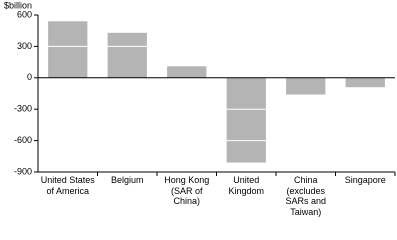  What do you see at coordinates (29, 77) in the screenshot?
I see `y-tick-label: 0` at bounding box center [29, 77].